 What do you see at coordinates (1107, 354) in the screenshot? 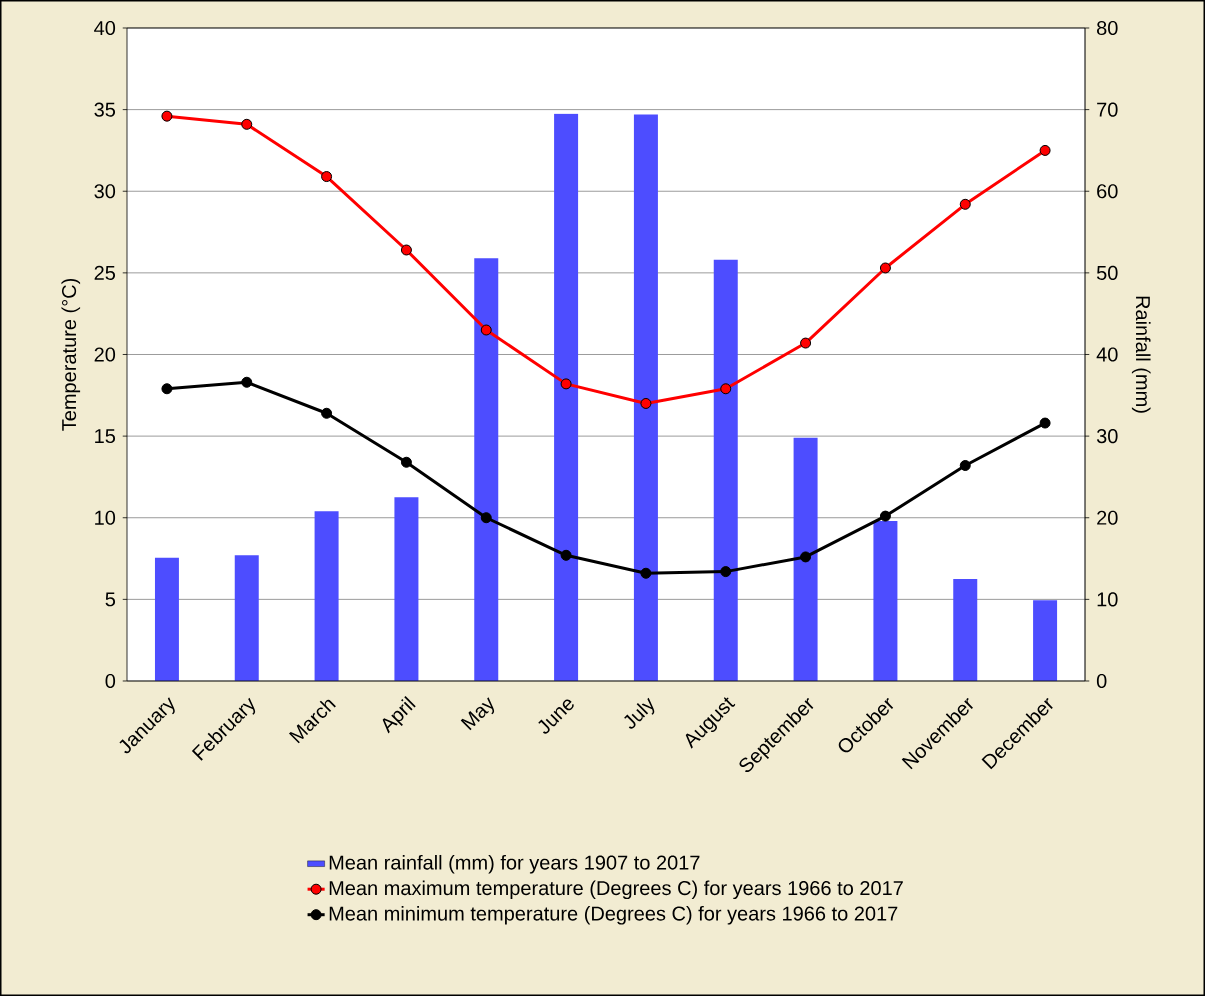
I see `y2-tick-label: 40` at bounding box center [1107, 354].